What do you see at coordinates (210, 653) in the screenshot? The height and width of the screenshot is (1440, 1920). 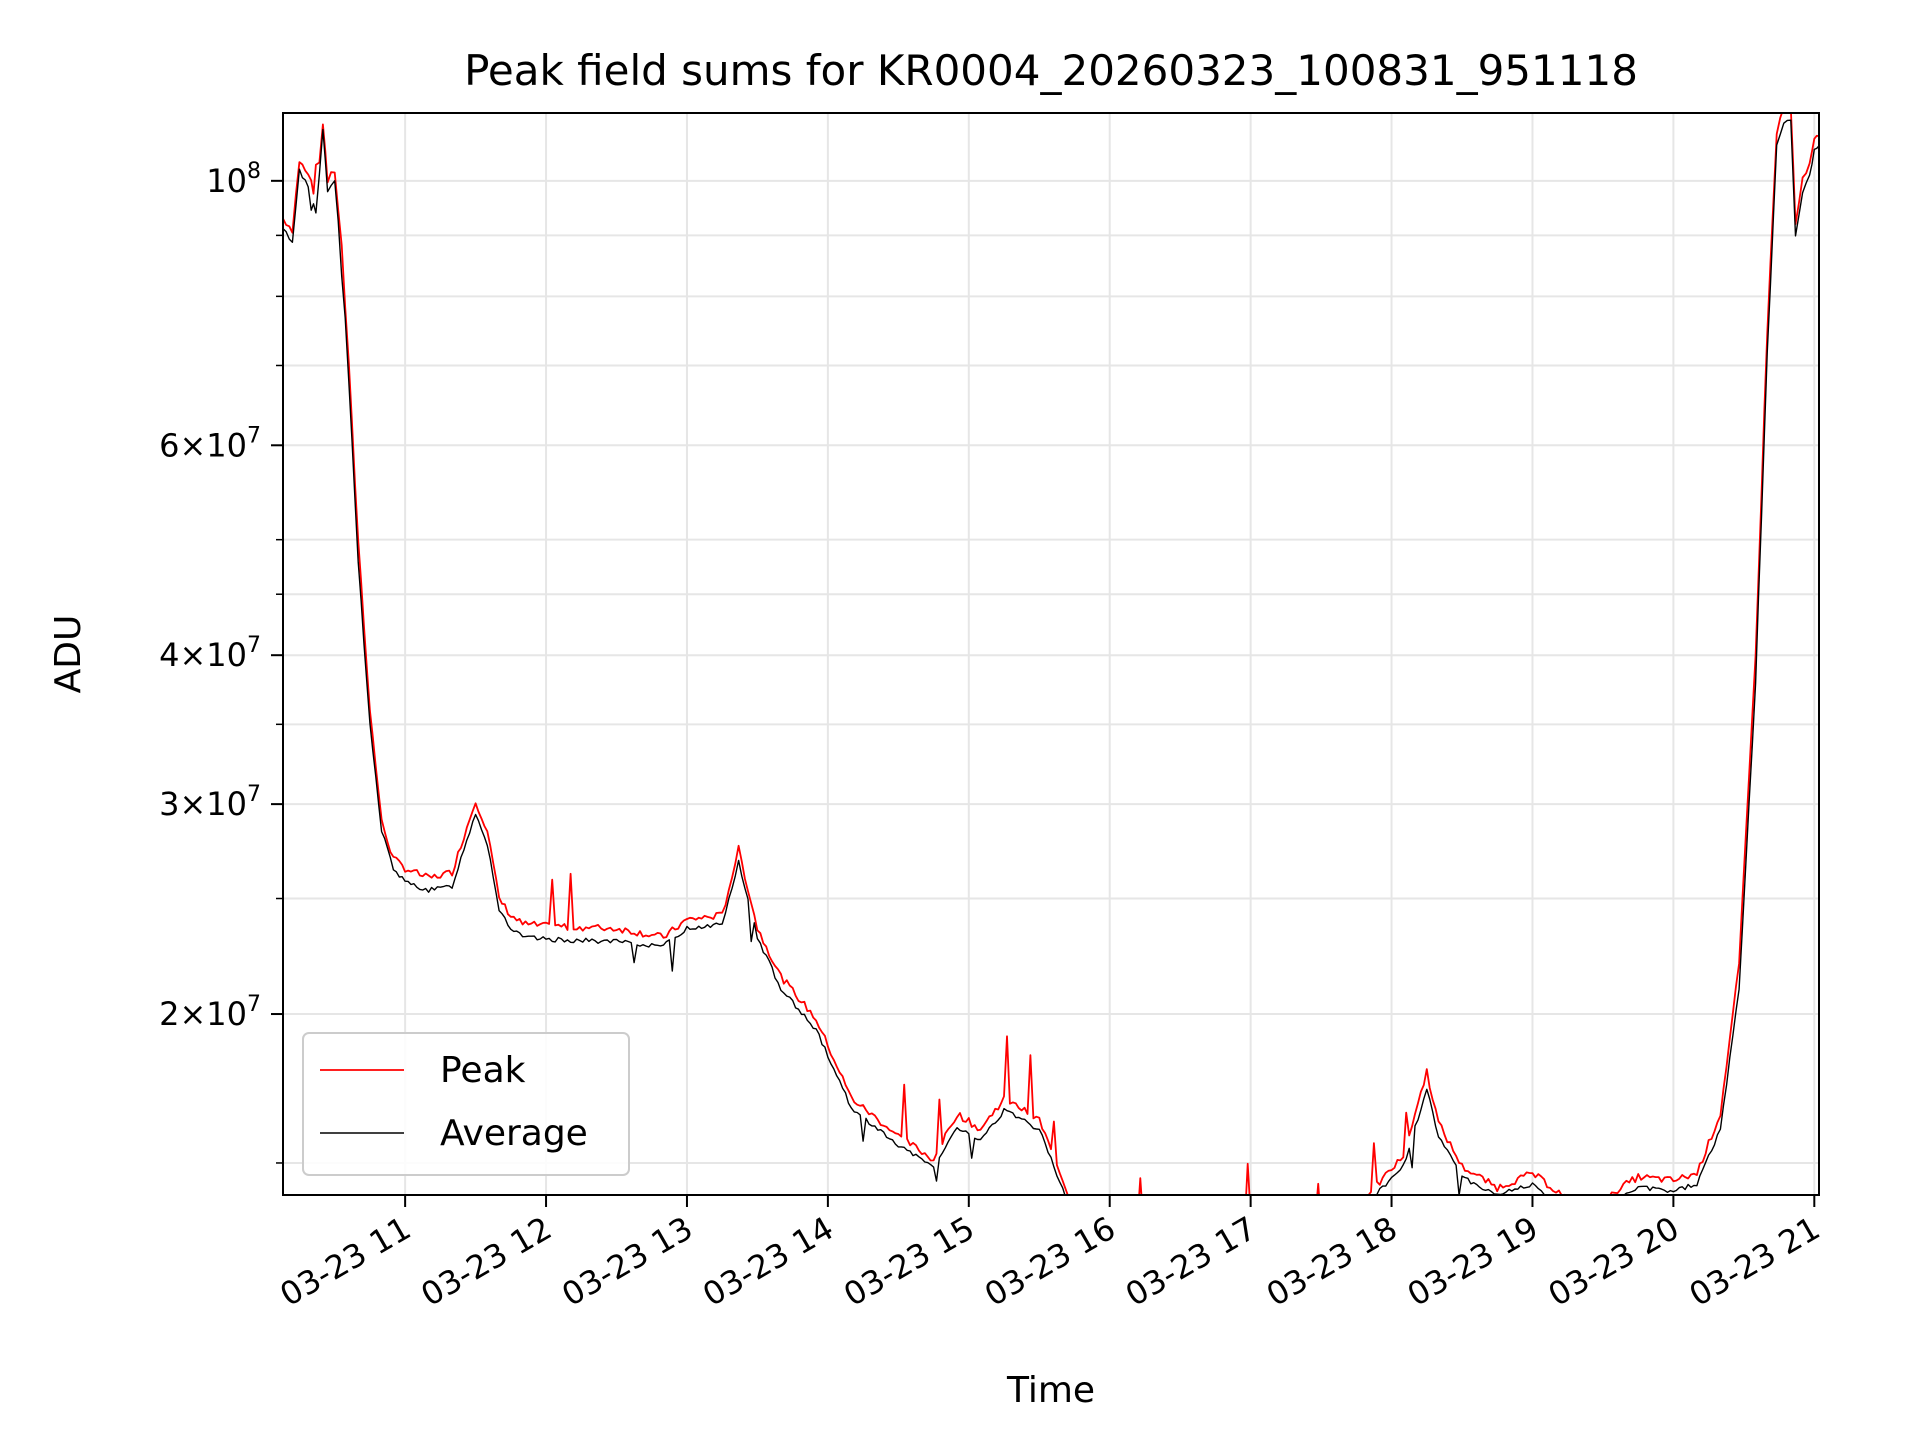 I see `y-tick-label: 4×107` at bounding box center [210, 653].